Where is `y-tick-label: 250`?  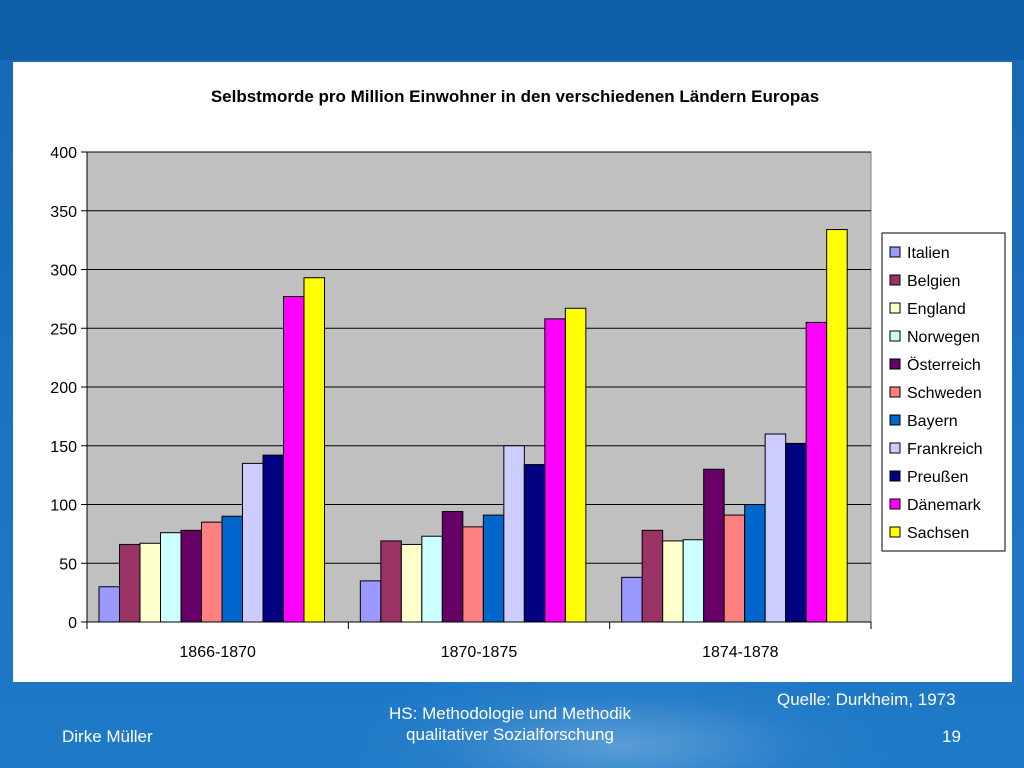
y-tick-label: 250 is located at coordinates (63, 329).